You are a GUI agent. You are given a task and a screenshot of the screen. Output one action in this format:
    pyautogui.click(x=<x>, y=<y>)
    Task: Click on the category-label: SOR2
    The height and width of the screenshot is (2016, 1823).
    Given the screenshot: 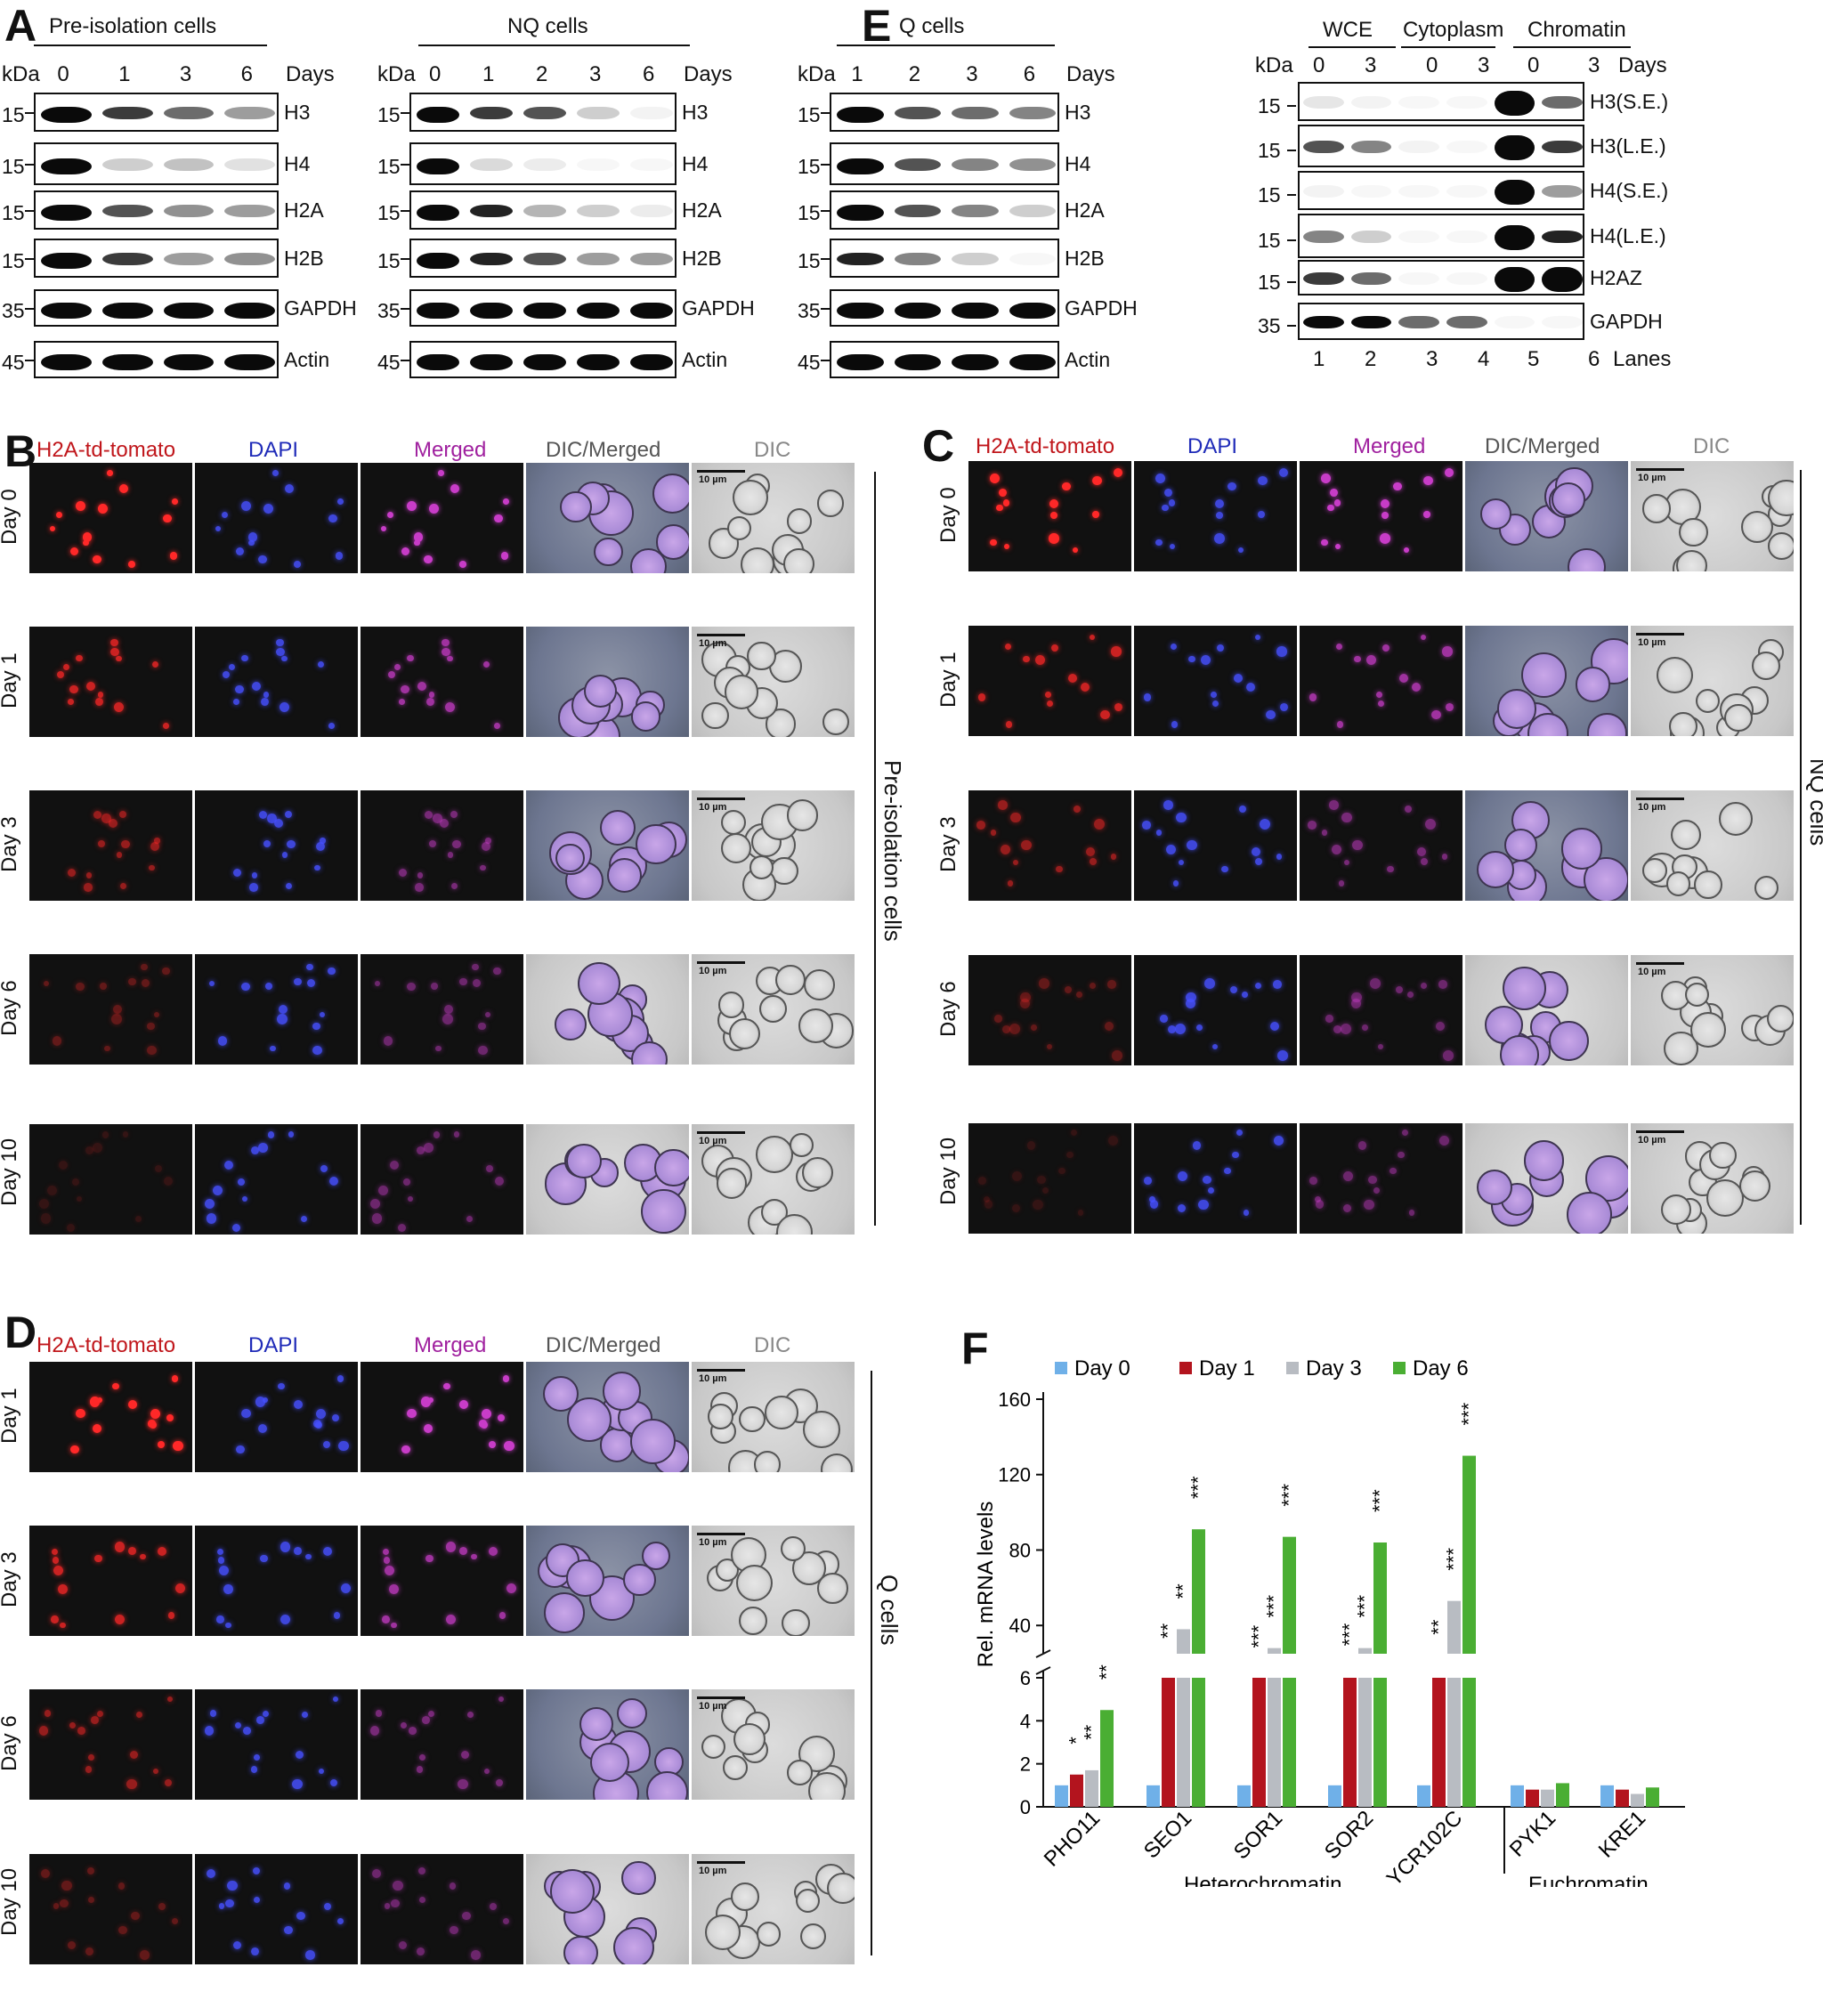 What is the action you would take?
    pyautogui.click(x=1349, y=1835)
    